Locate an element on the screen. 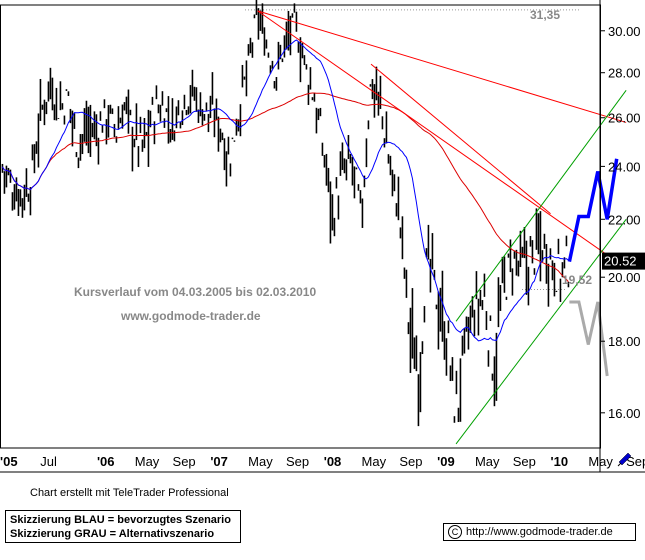 The image size is (645, 560). y-tick-label: 22.00 is located at coordinates (624, 219).